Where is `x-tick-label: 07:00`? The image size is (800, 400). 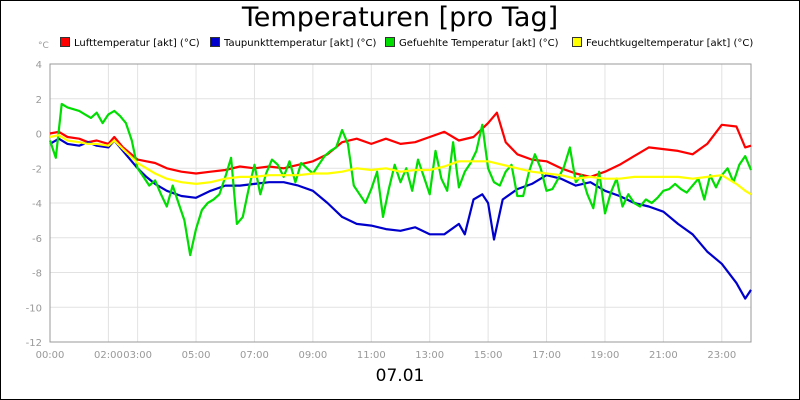 x-tick-label: 07:00 is located at coordinates (254, 355).